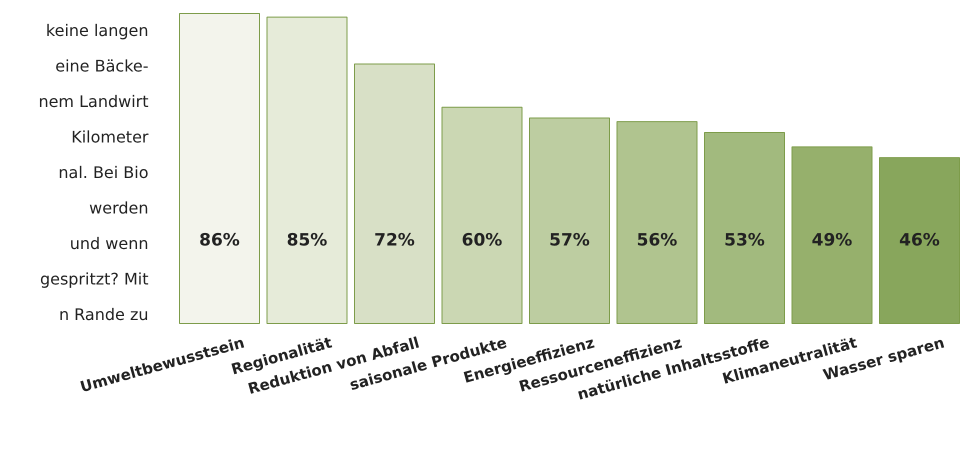 This screenshot has width=967, height=461. What do you see at coordinates (94, 279) in the screenshot?
I see `text: gespritzt? Mit` at bounding box center [94, 279].